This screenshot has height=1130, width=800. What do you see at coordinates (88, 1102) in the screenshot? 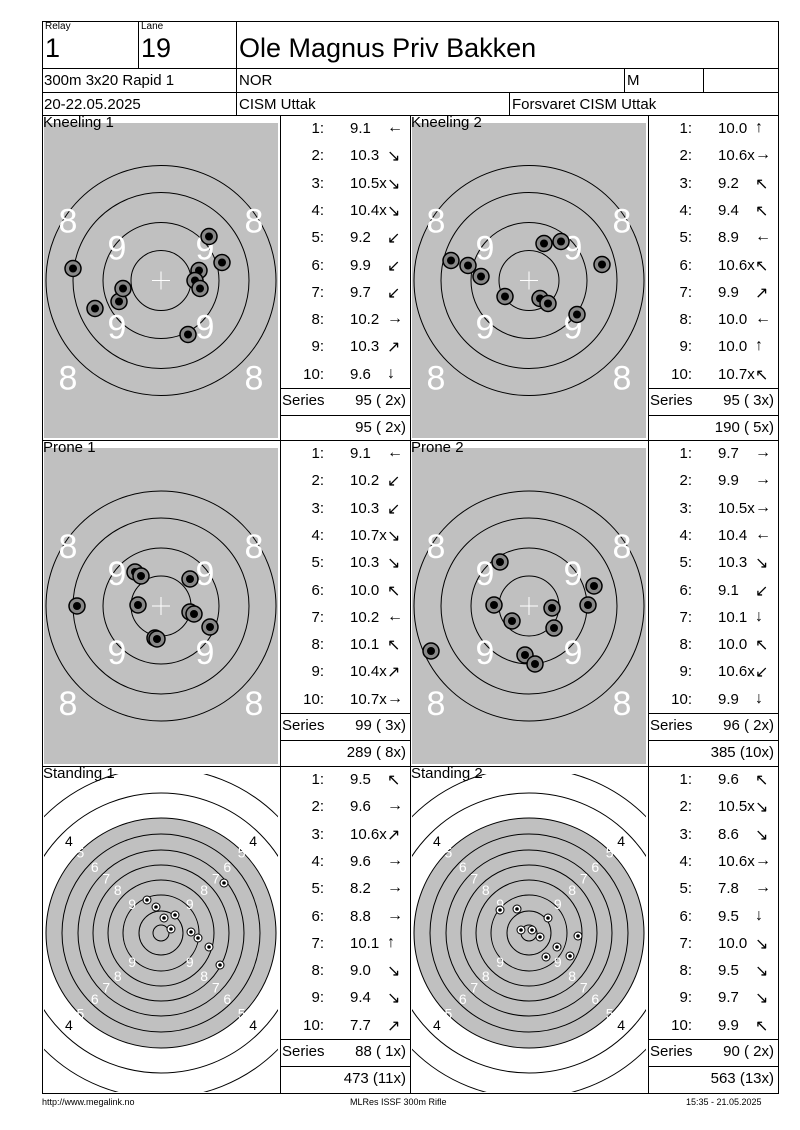
I see `footer-url: http://www.megalink.no` at bounding box center [88, 1102].